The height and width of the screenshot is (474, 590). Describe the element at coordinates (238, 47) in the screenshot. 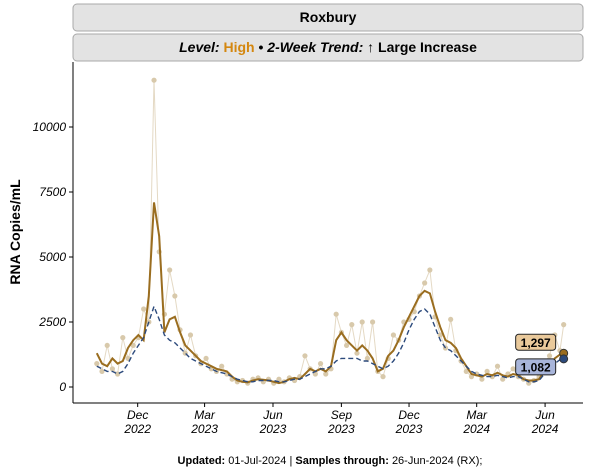

I see `level: High` at that location.